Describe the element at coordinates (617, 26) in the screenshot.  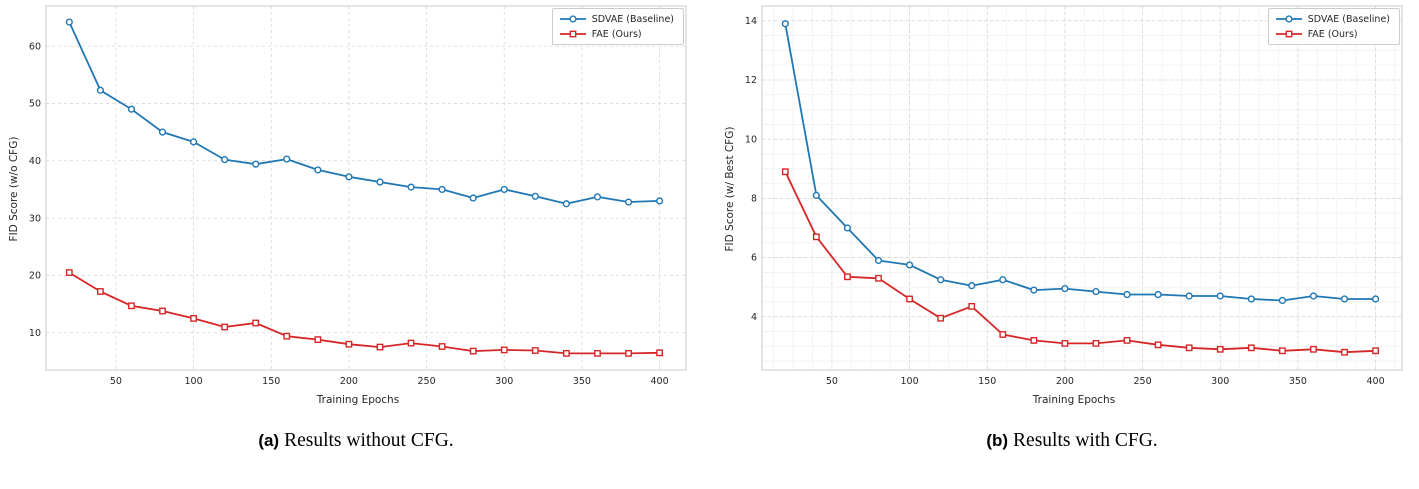
I see `legend-a: SDVAE (Baseline) FAE (Ours)` at that location.